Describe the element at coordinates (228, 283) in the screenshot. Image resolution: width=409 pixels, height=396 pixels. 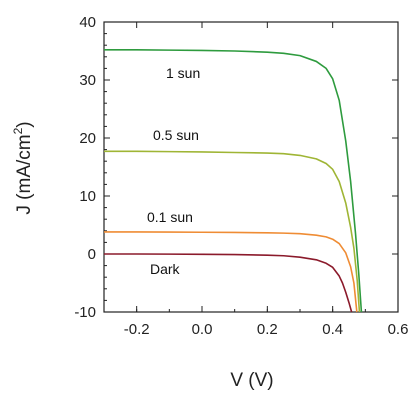
I see `series-line-dark` at that location.